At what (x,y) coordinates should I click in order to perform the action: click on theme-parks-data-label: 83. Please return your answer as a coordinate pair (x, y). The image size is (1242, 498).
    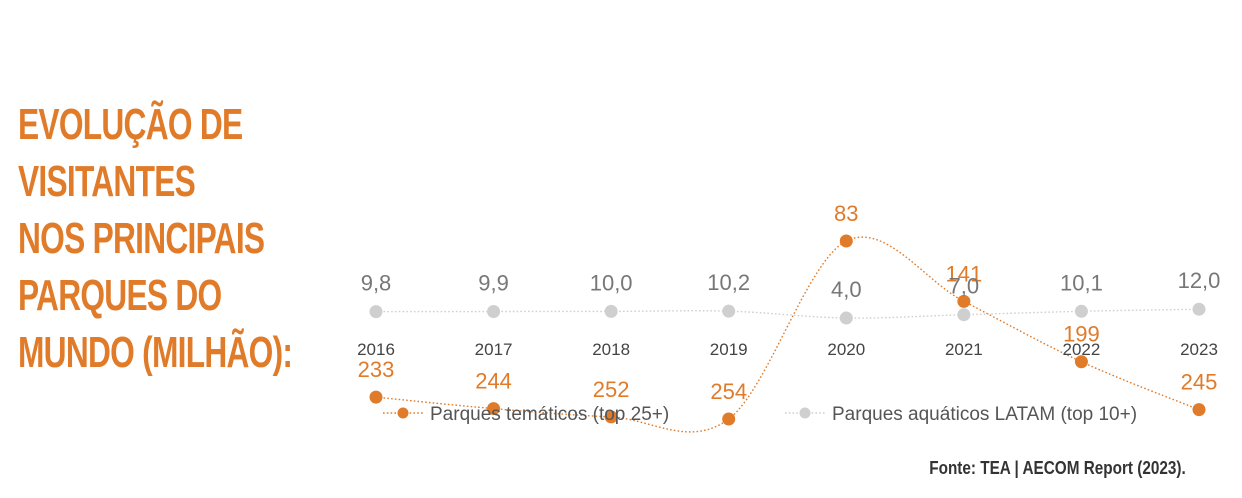
    Looking at the image, I should click on (846, 213).